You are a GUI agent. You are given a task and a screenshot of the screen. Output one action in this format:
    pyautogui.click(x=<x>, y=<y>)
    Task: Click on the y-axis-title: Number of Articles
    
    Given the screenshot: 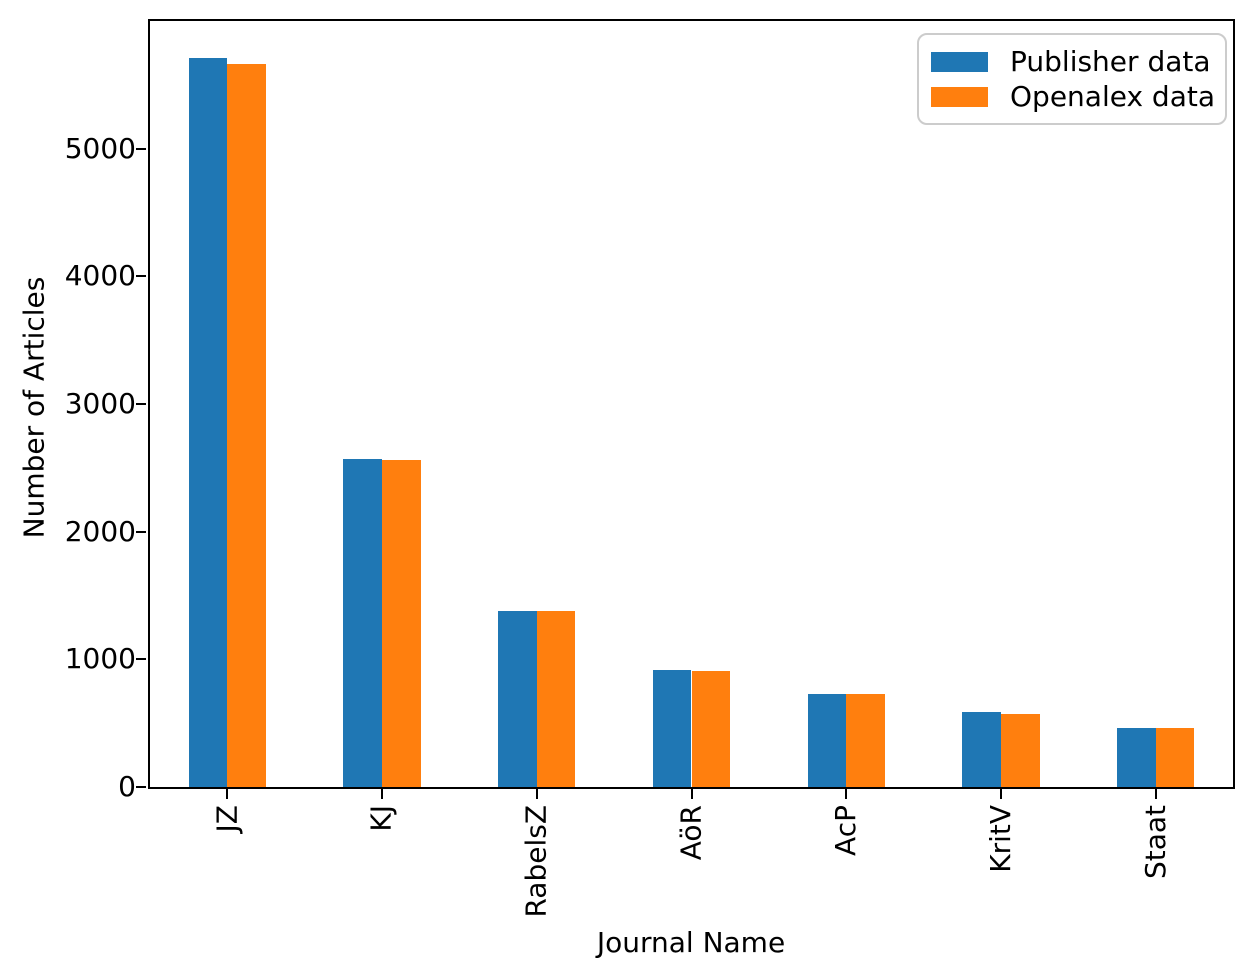 What is the action you would take?
    pyautogui.click(x=34, y=407)
    